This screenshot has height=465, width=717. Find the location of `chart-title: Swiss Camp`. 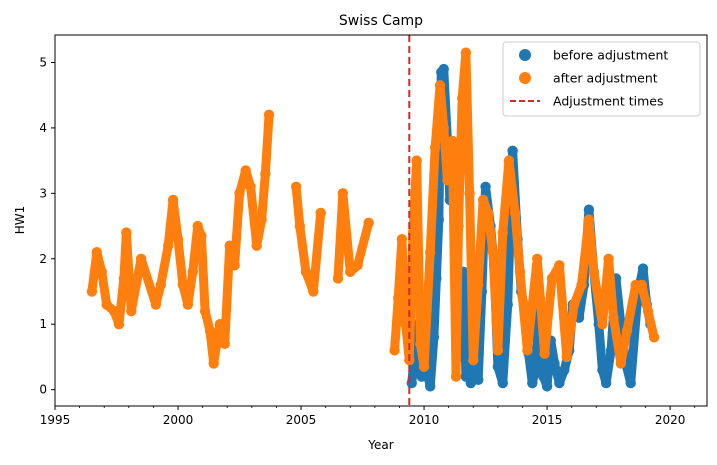

chart-title: Swiss Camp is located at coordinates (381, 21).